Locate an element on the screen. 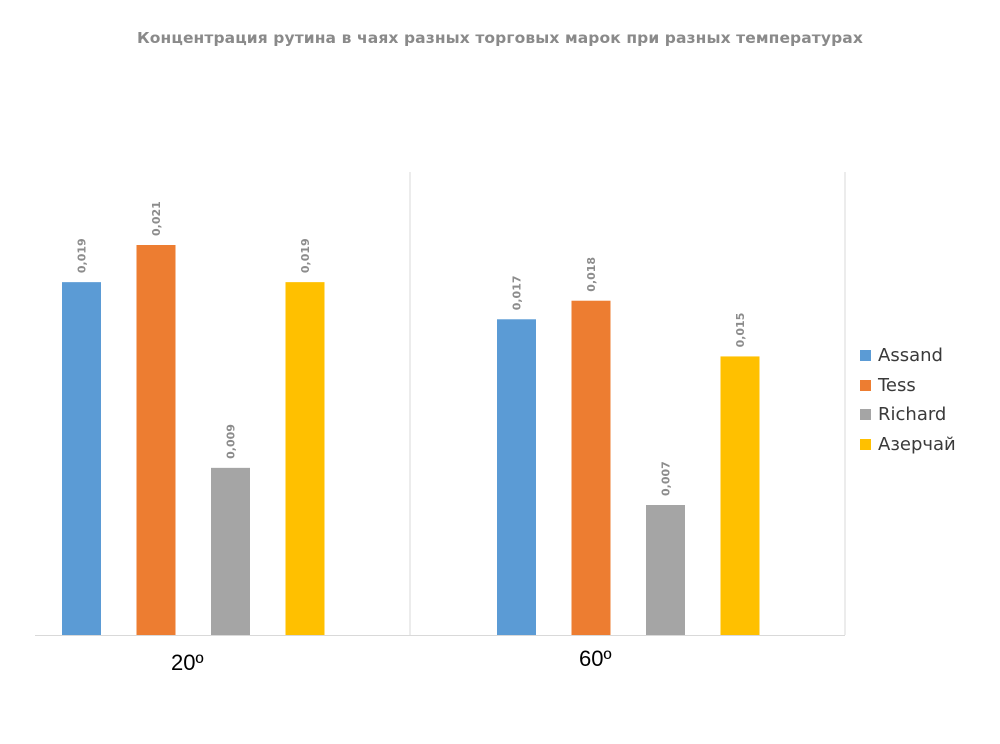  data-label: 0,021 is located at coordinates (156, 218).